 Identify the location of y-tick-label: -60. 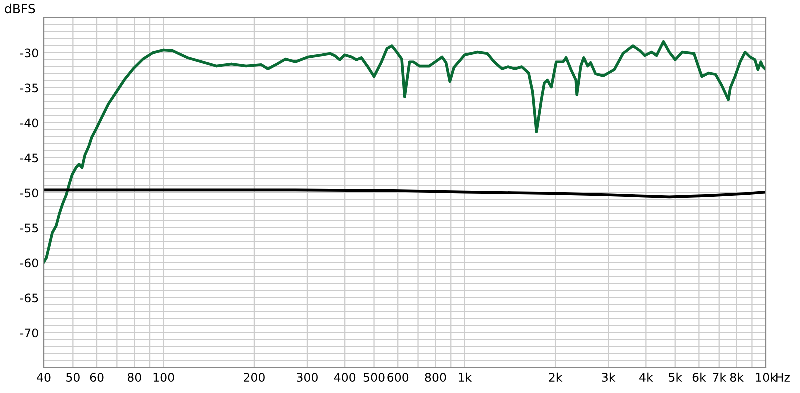
(29, 263).